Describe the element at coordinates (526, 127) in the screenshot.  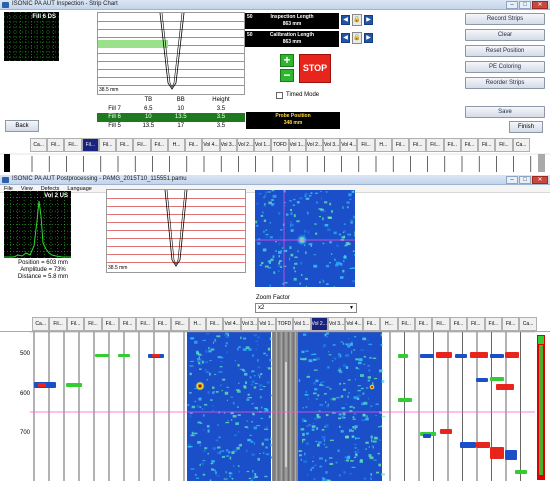
I see `finish-button: Finish` at that location.